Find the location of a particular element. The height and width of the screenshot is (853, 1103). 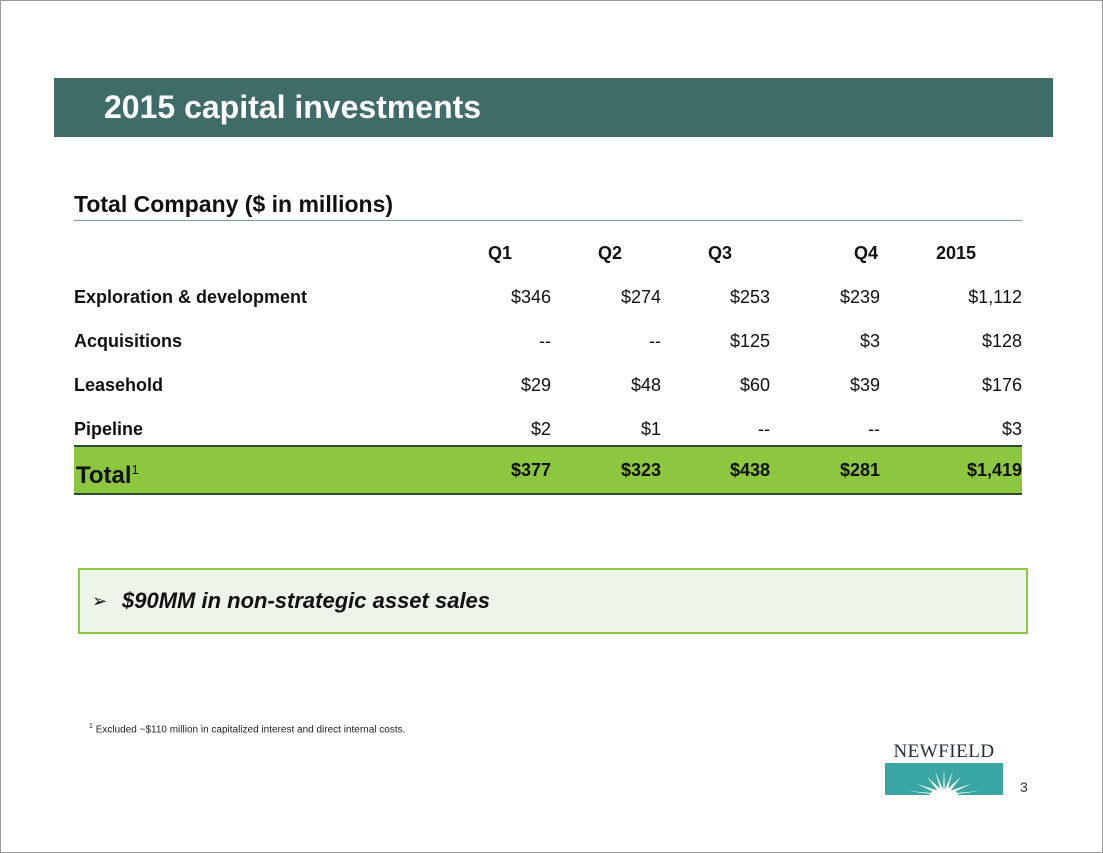

cell-value: $346 is located at coordinates (530, 297).